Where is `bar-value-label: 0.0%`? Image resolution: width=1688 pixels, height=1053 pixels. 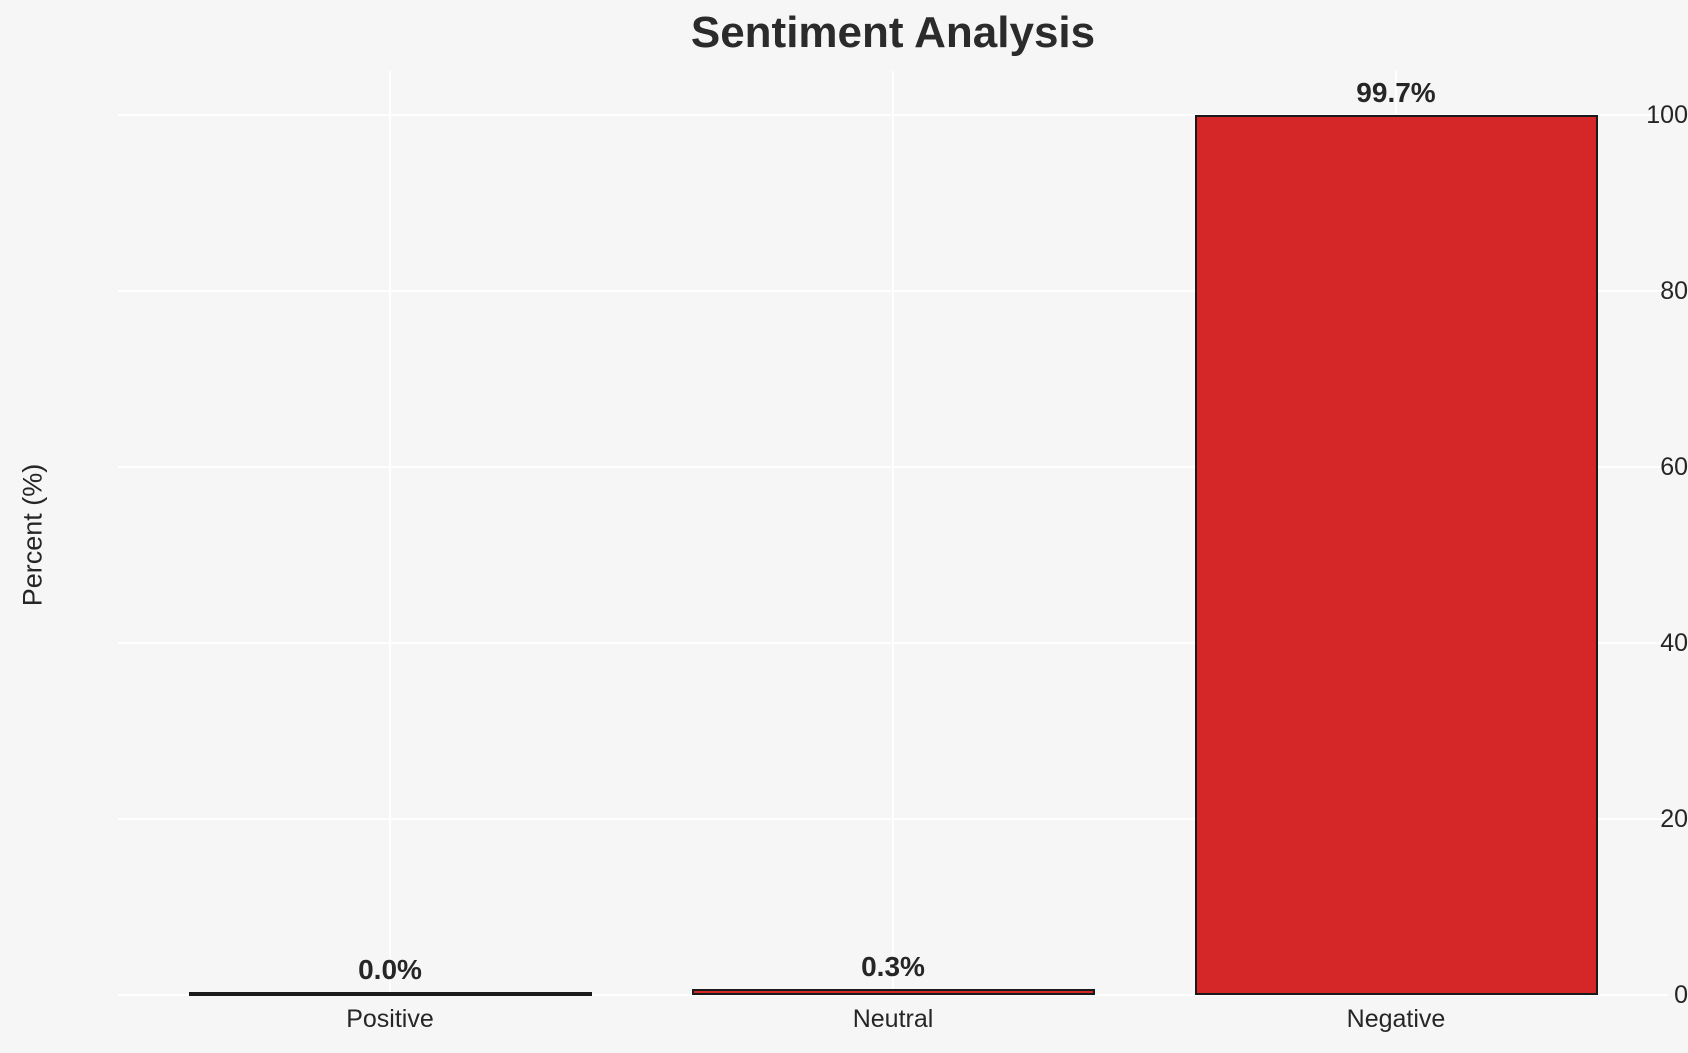
bar-value-label: 0.0% is located at coordinates (390, 969).